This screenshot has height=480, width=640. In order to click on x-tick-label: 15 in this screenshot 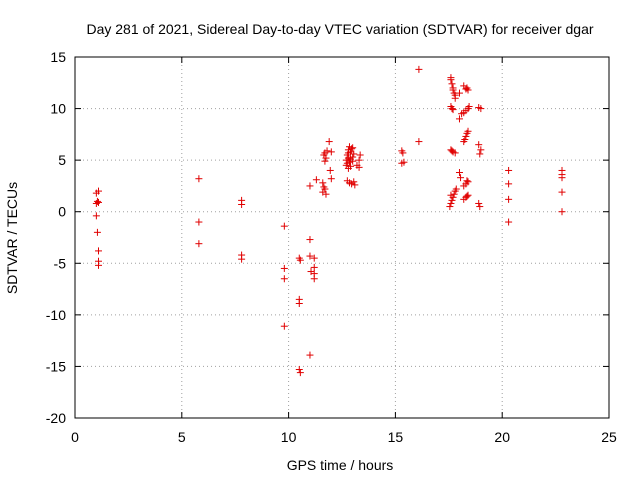, I will do `click(396, 437)`.